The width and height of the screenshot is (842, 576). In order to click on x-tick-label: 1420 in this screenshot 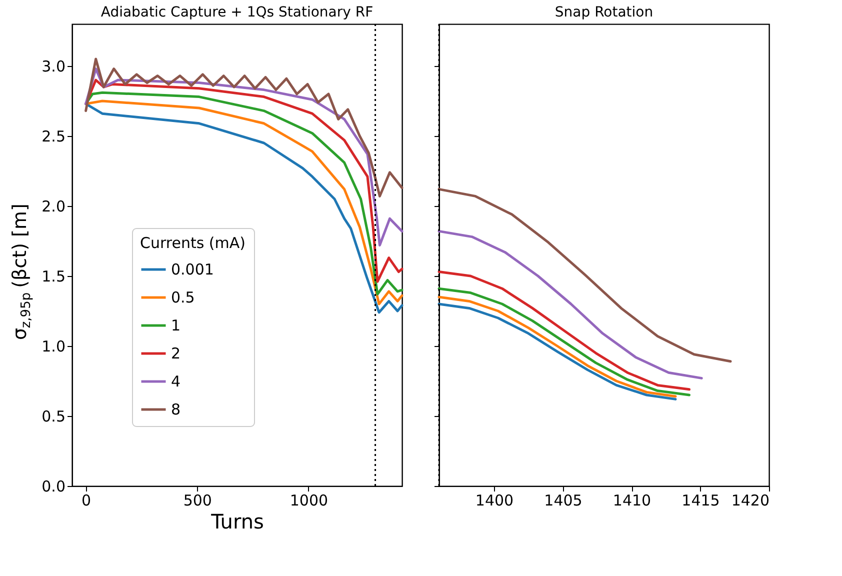, I will do `click(750, 501)`.